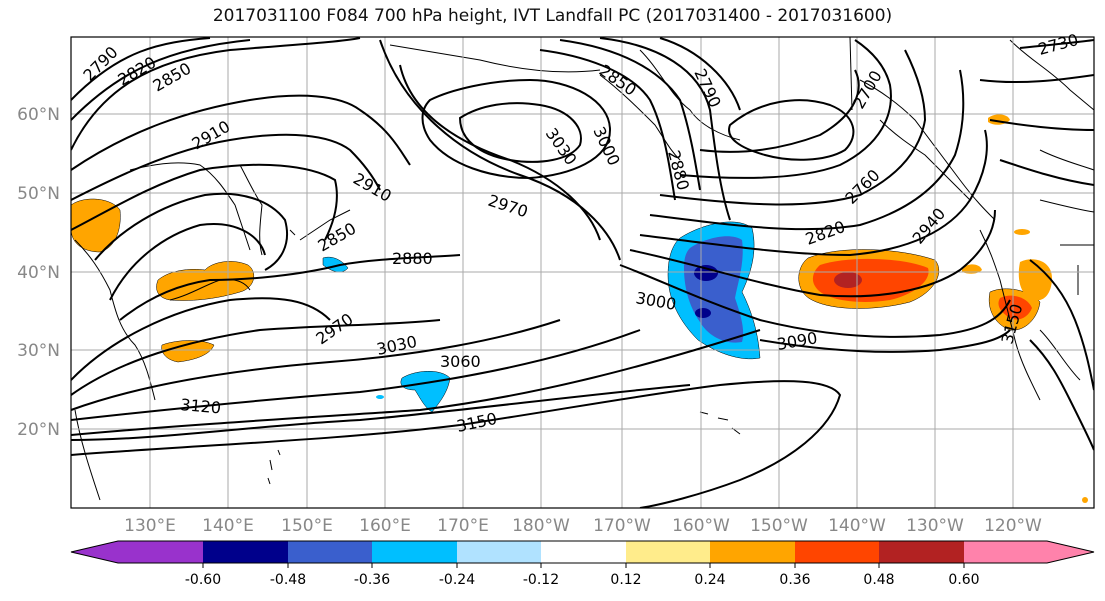 This screenshot has width=1105, height=601. I want to click on lon-label: 170°W, so click(622, 526).